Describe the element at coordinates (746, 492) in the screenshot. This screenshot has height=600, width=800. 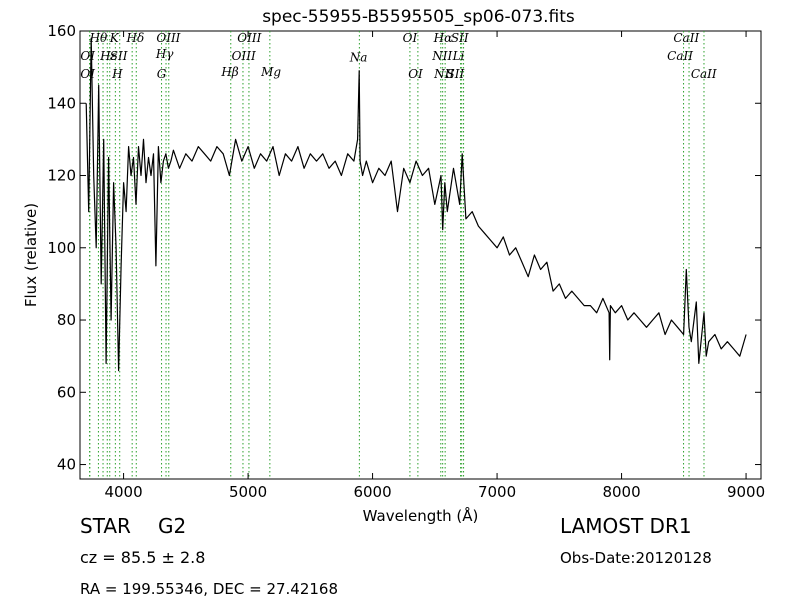
I see `x-tick-label: 9000` at that location.